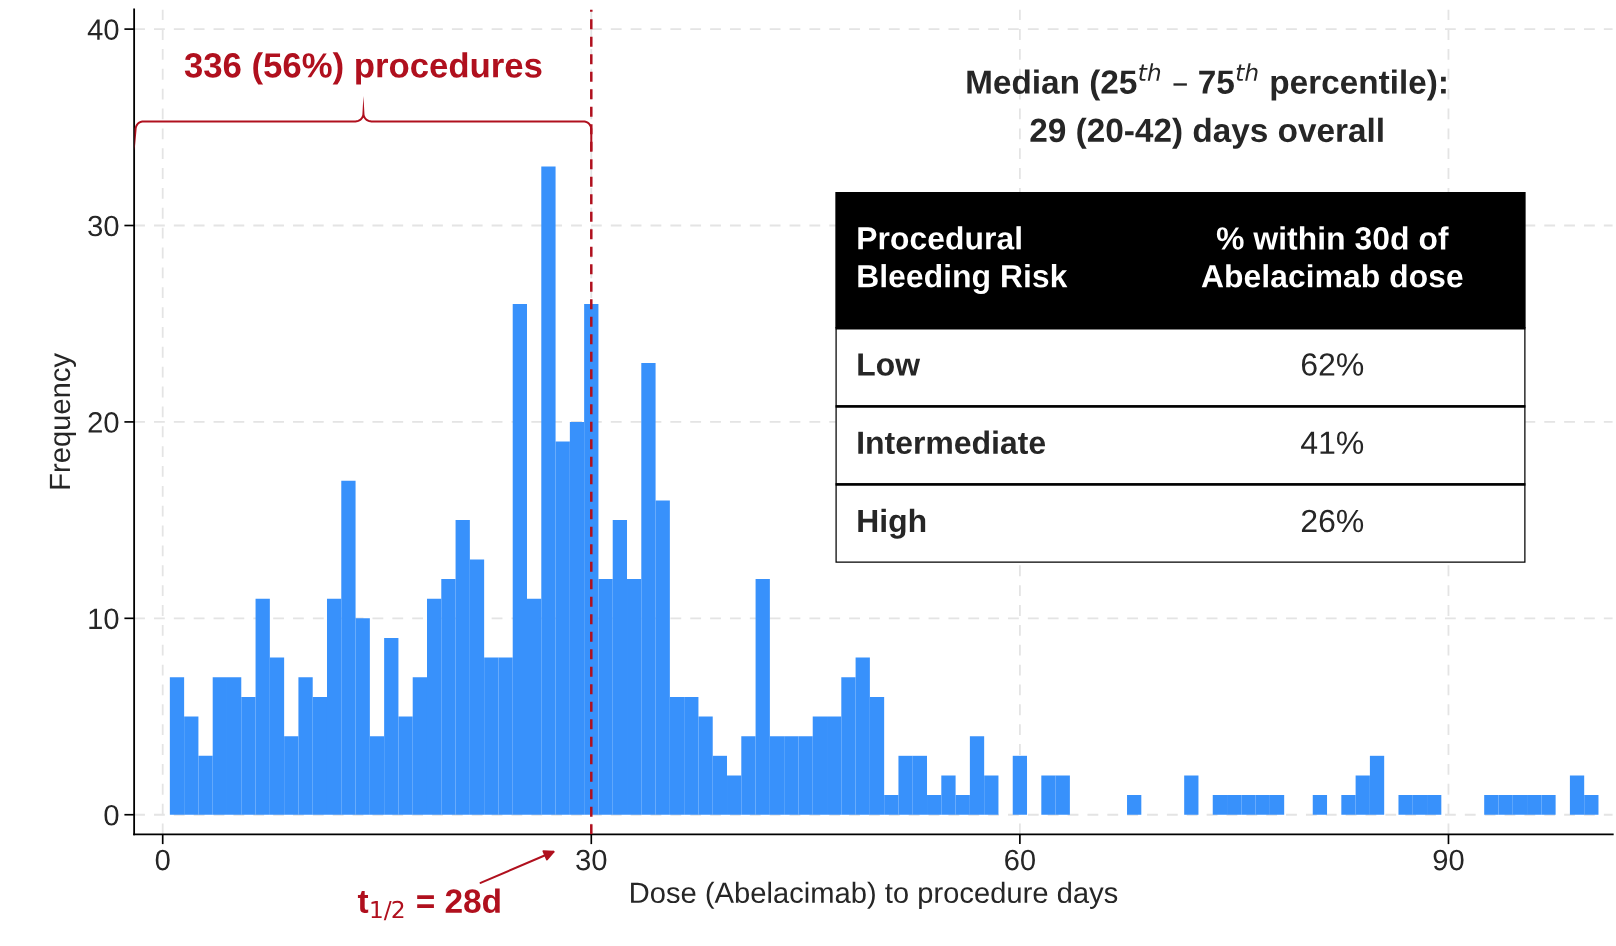  Describe the element at coordinates (103, 226) in the screenshot. I see `y-tick-label: 30` at that location.